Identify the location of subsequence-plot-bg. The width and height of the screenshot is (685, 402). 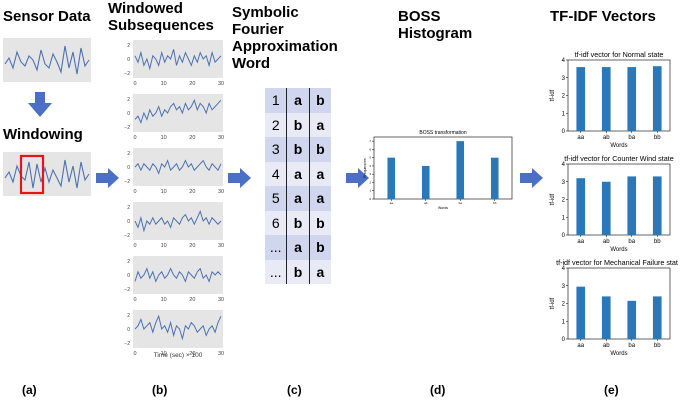
(178, 113).